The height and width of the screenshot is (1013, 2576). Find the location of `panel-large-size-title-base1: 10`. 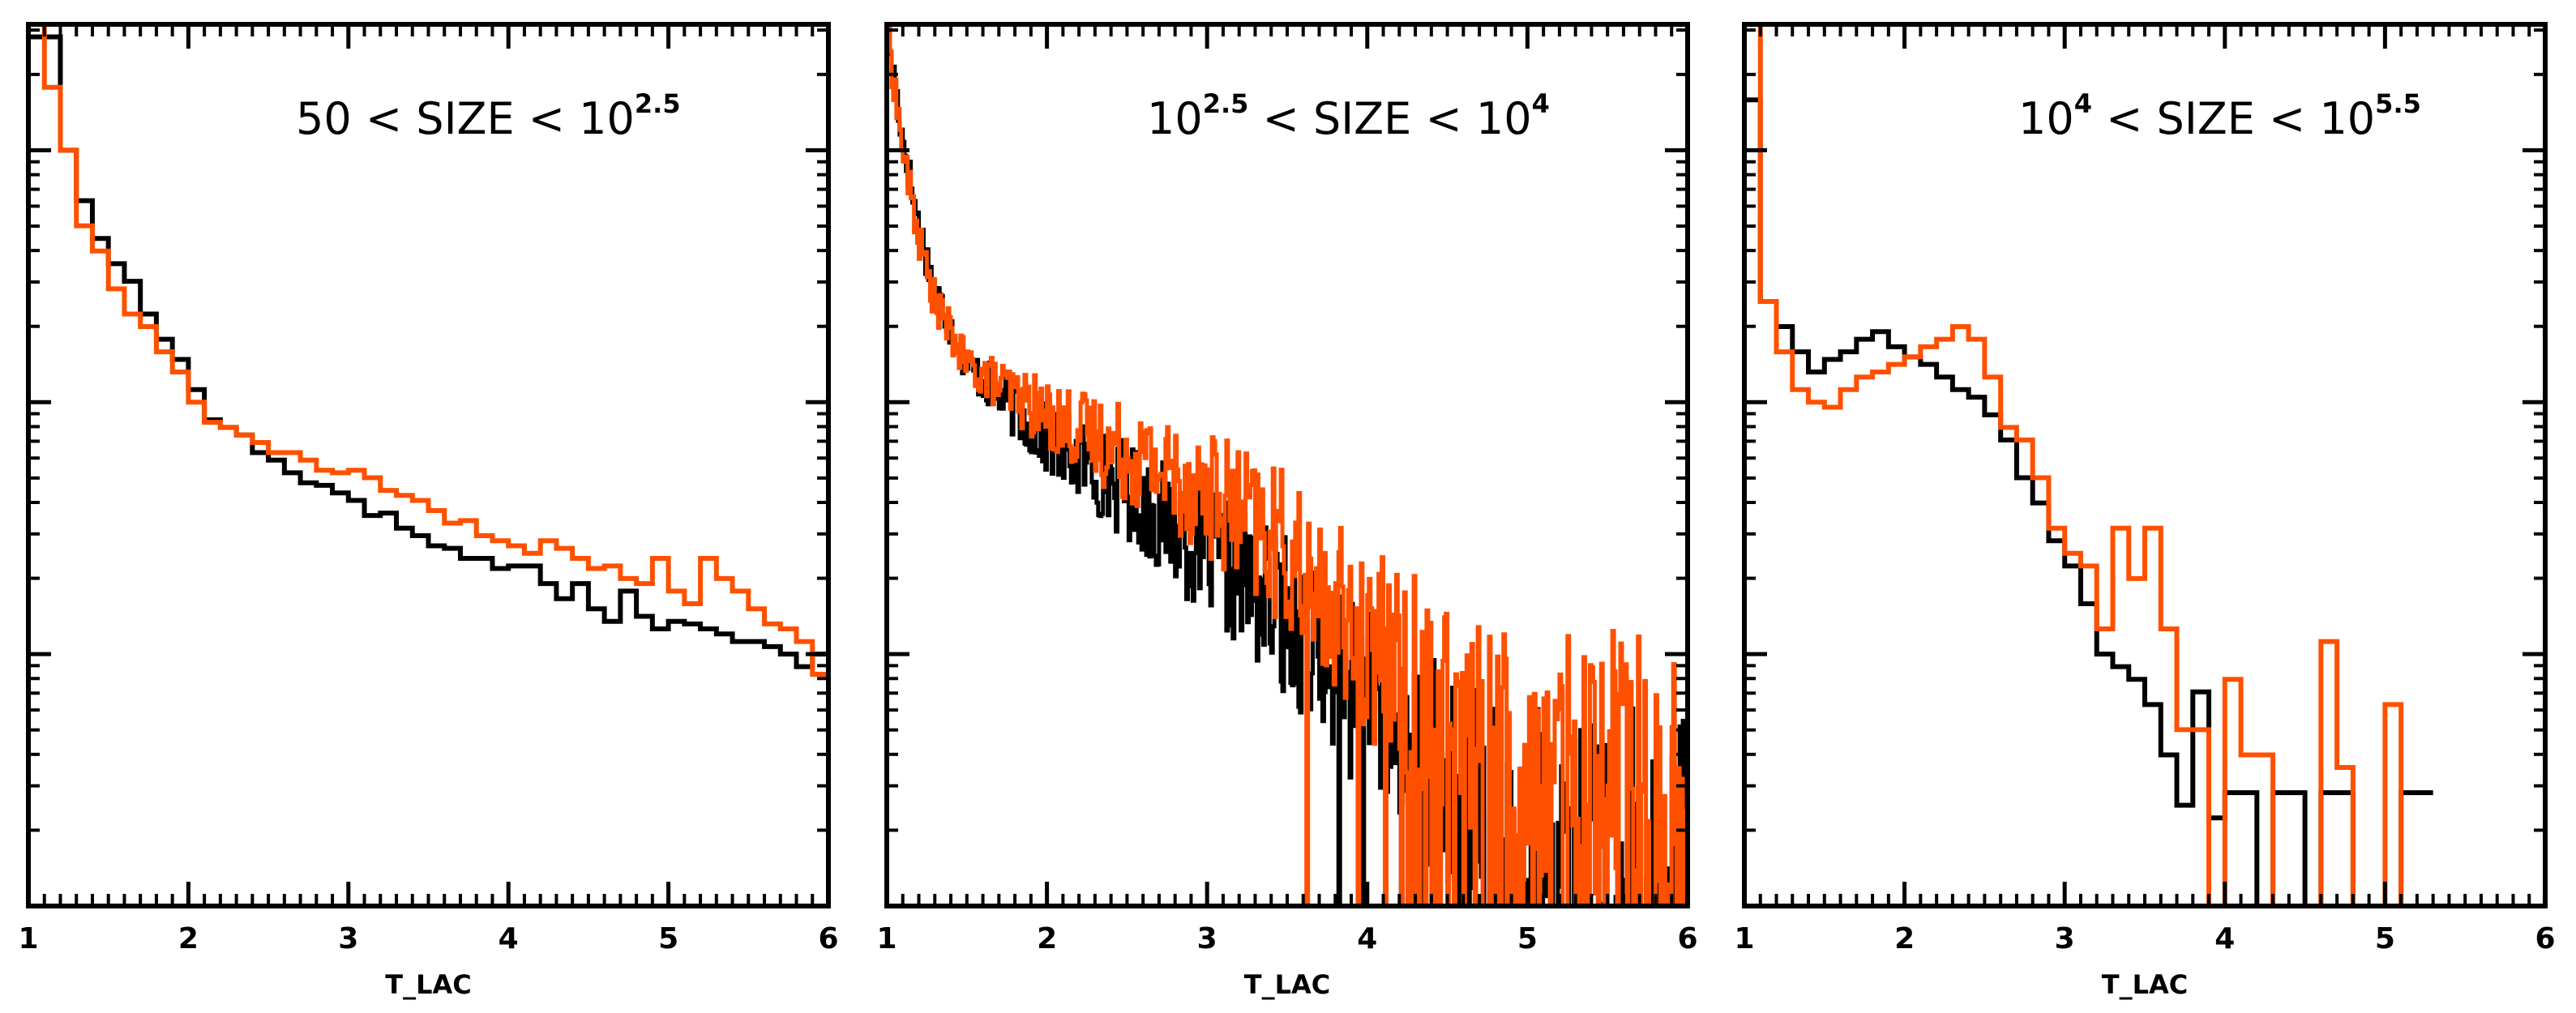

panel-large-size-title-base1: 10 is located at coordinates (2046, 118).